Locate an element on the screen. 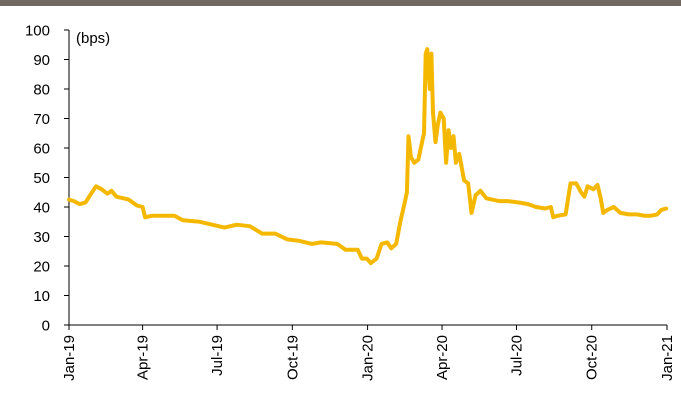 This screenshot has height=403, width=681. x-tick-label: Jul-19 is located at coordinates (217, 355).